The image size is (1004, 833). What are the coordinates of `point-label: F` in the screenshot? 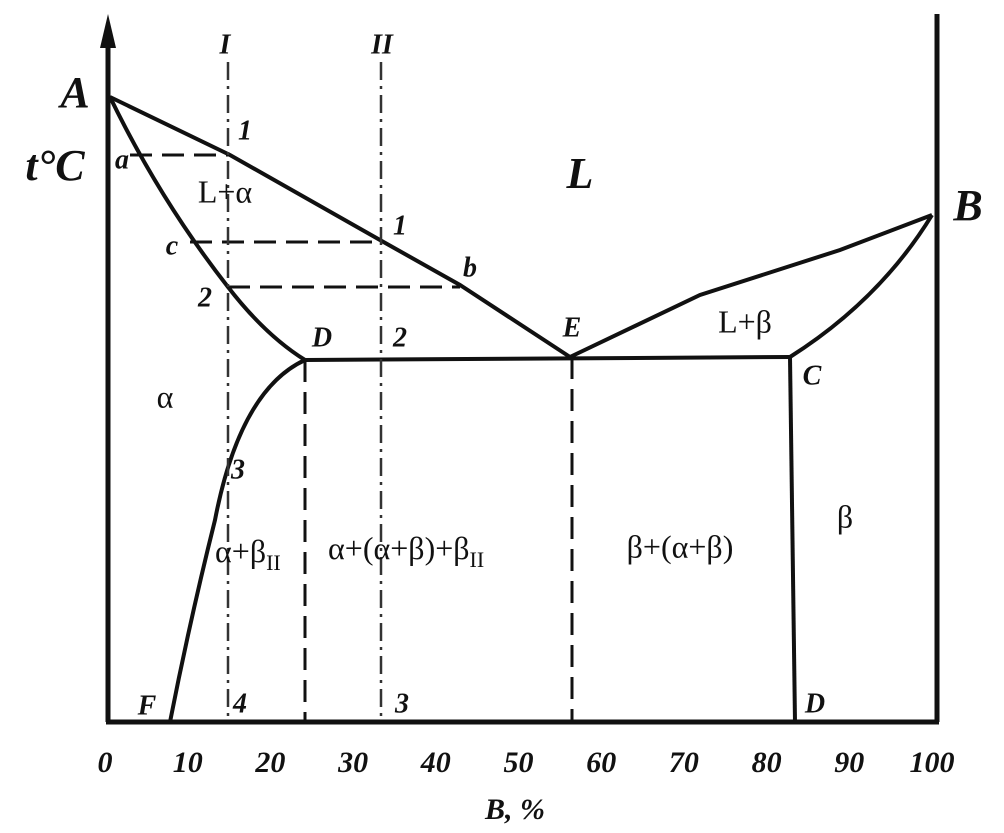 It's located at (147, 705).